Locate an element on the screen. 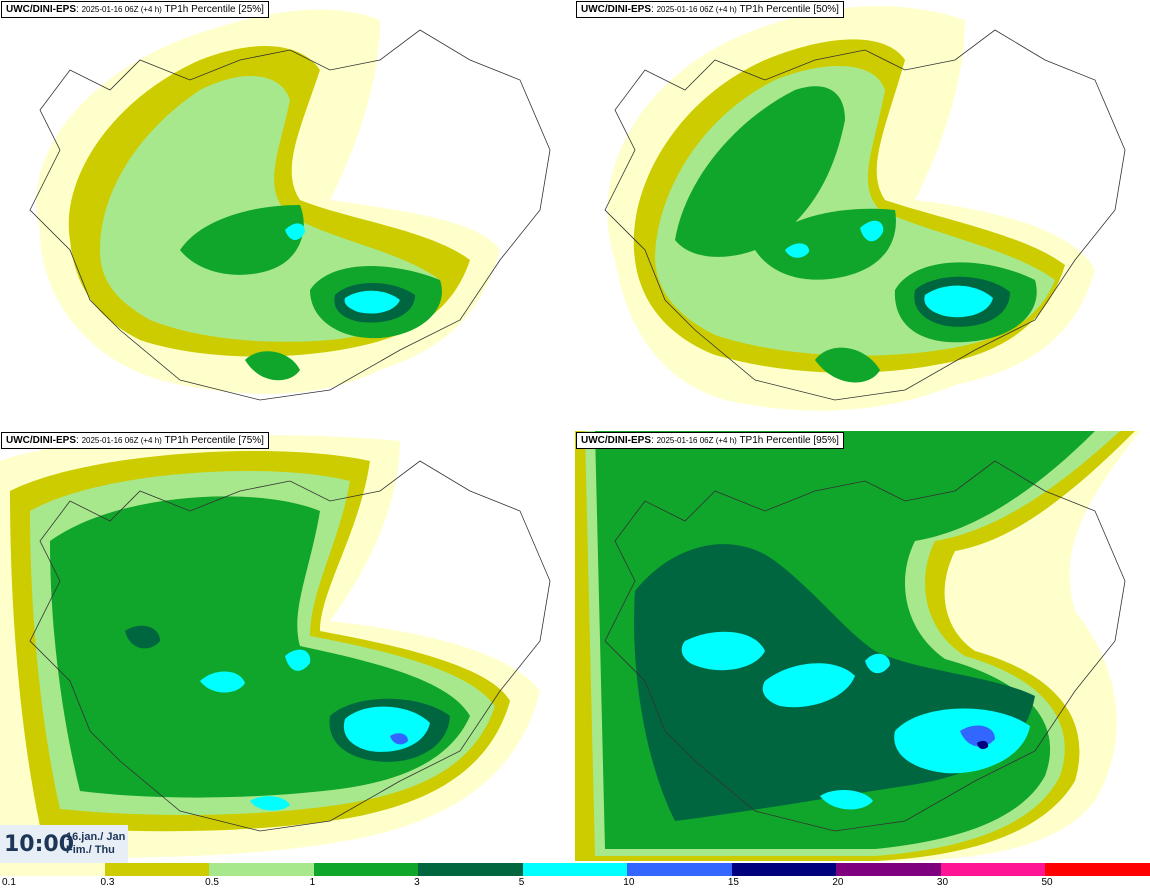 Image resolution: width=1150 pixels, height=891 pixels. color-scale-tick-label: 0.1 is located at coordinates (9, 882).